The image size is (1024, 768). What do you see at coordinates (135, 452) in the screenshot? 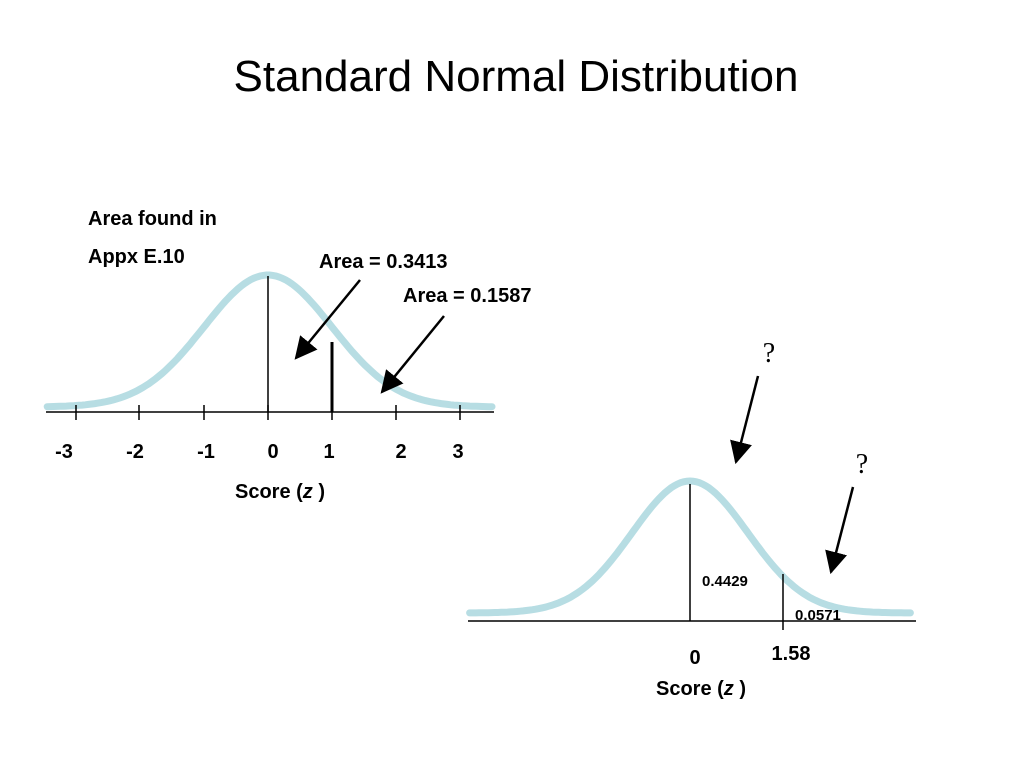
I see `tick-label: -2` at bounding box center [135, 452].